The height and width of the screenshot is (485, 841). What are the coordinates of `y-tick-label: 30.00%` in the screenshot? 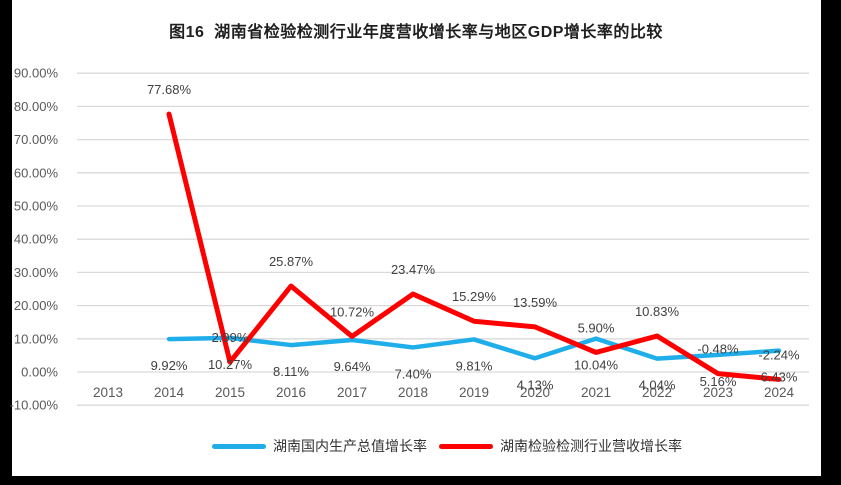 It's located at (36, 272).